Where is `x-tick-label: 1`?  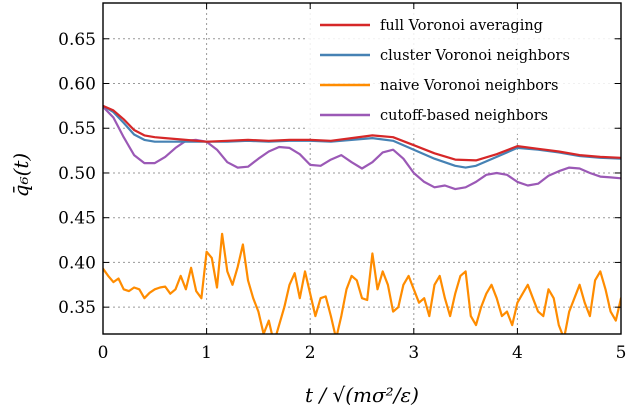 x-tick-label: 1 is located at coordinates (206, 353).